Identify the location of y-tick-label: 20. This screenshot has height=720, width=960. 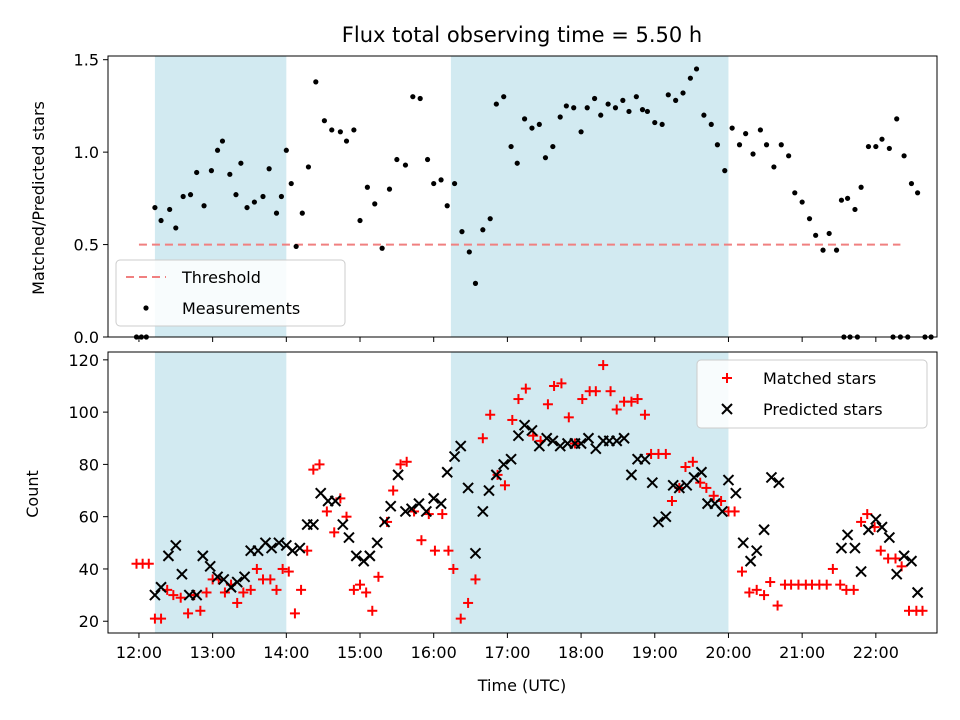
(89, 621).